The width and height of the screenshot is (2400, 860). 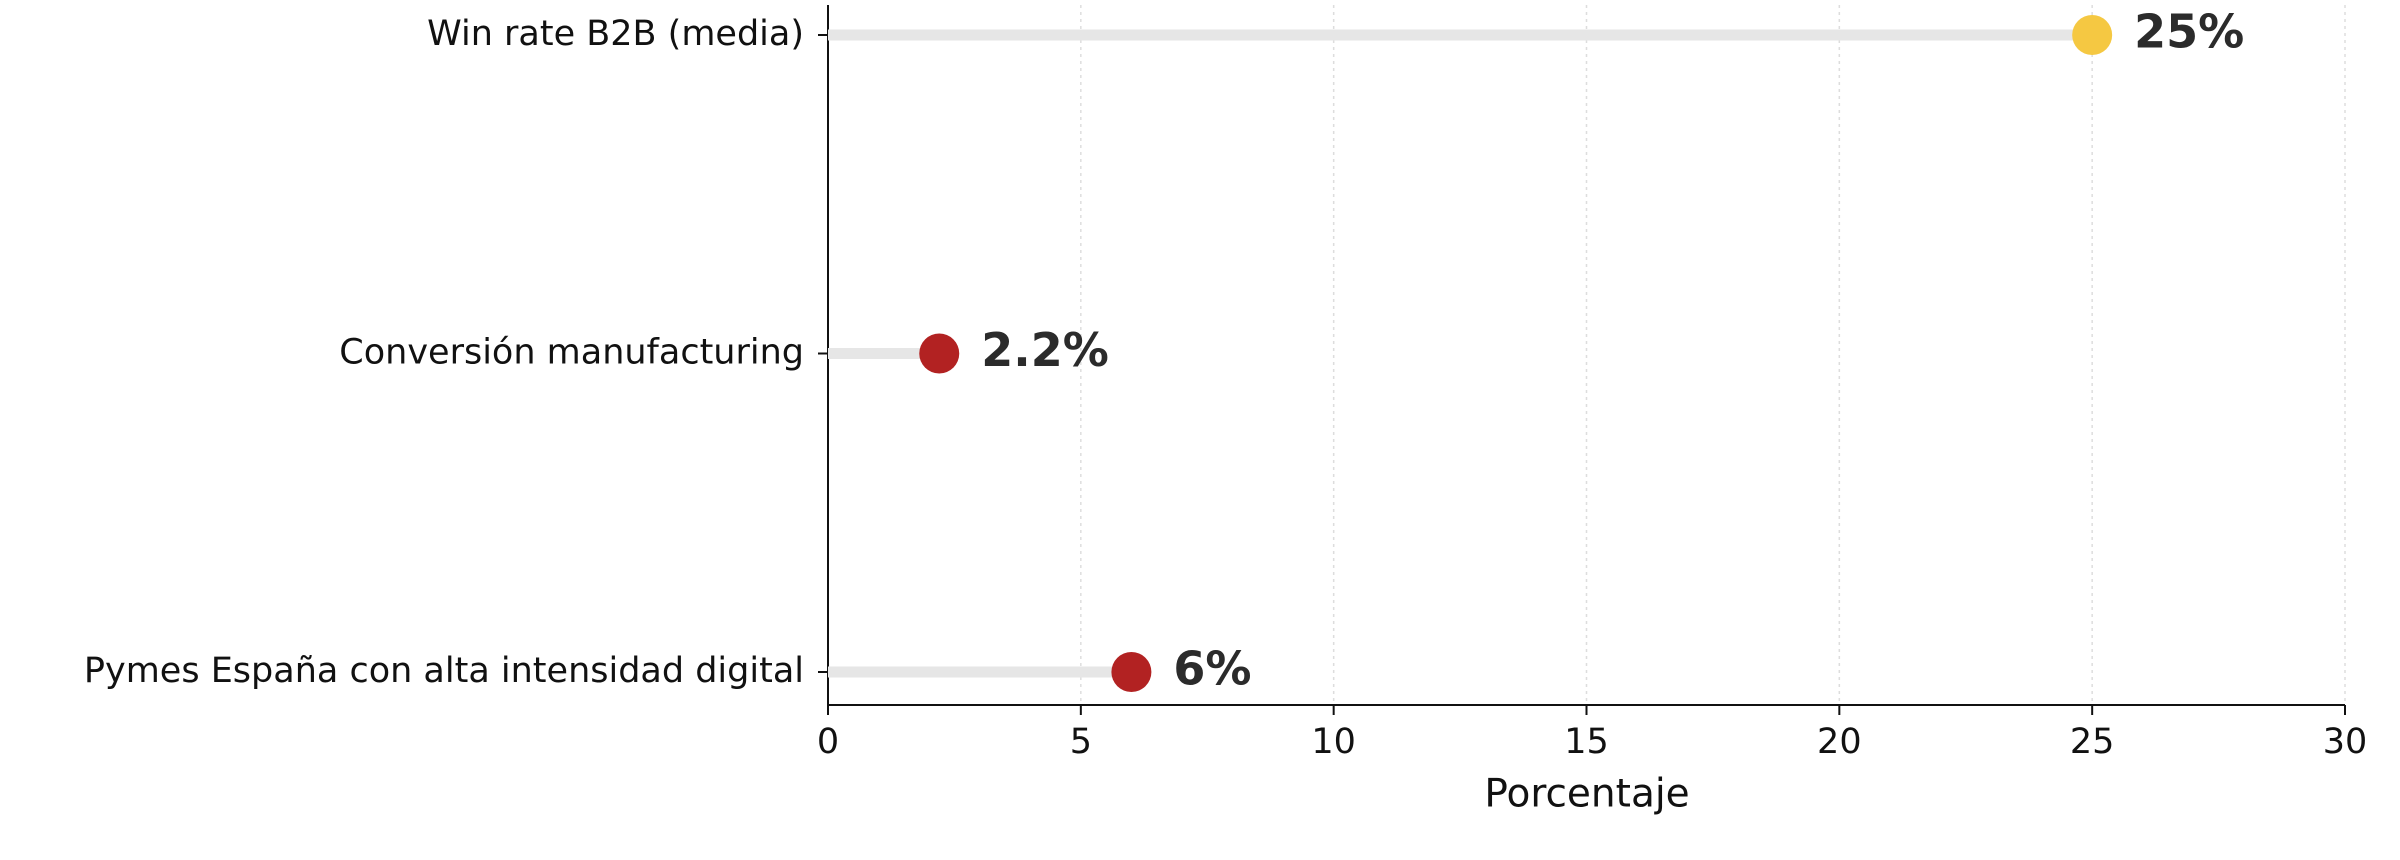 I want to click on x-axis-label: Porcentaje, so click(x=1586, y=794).